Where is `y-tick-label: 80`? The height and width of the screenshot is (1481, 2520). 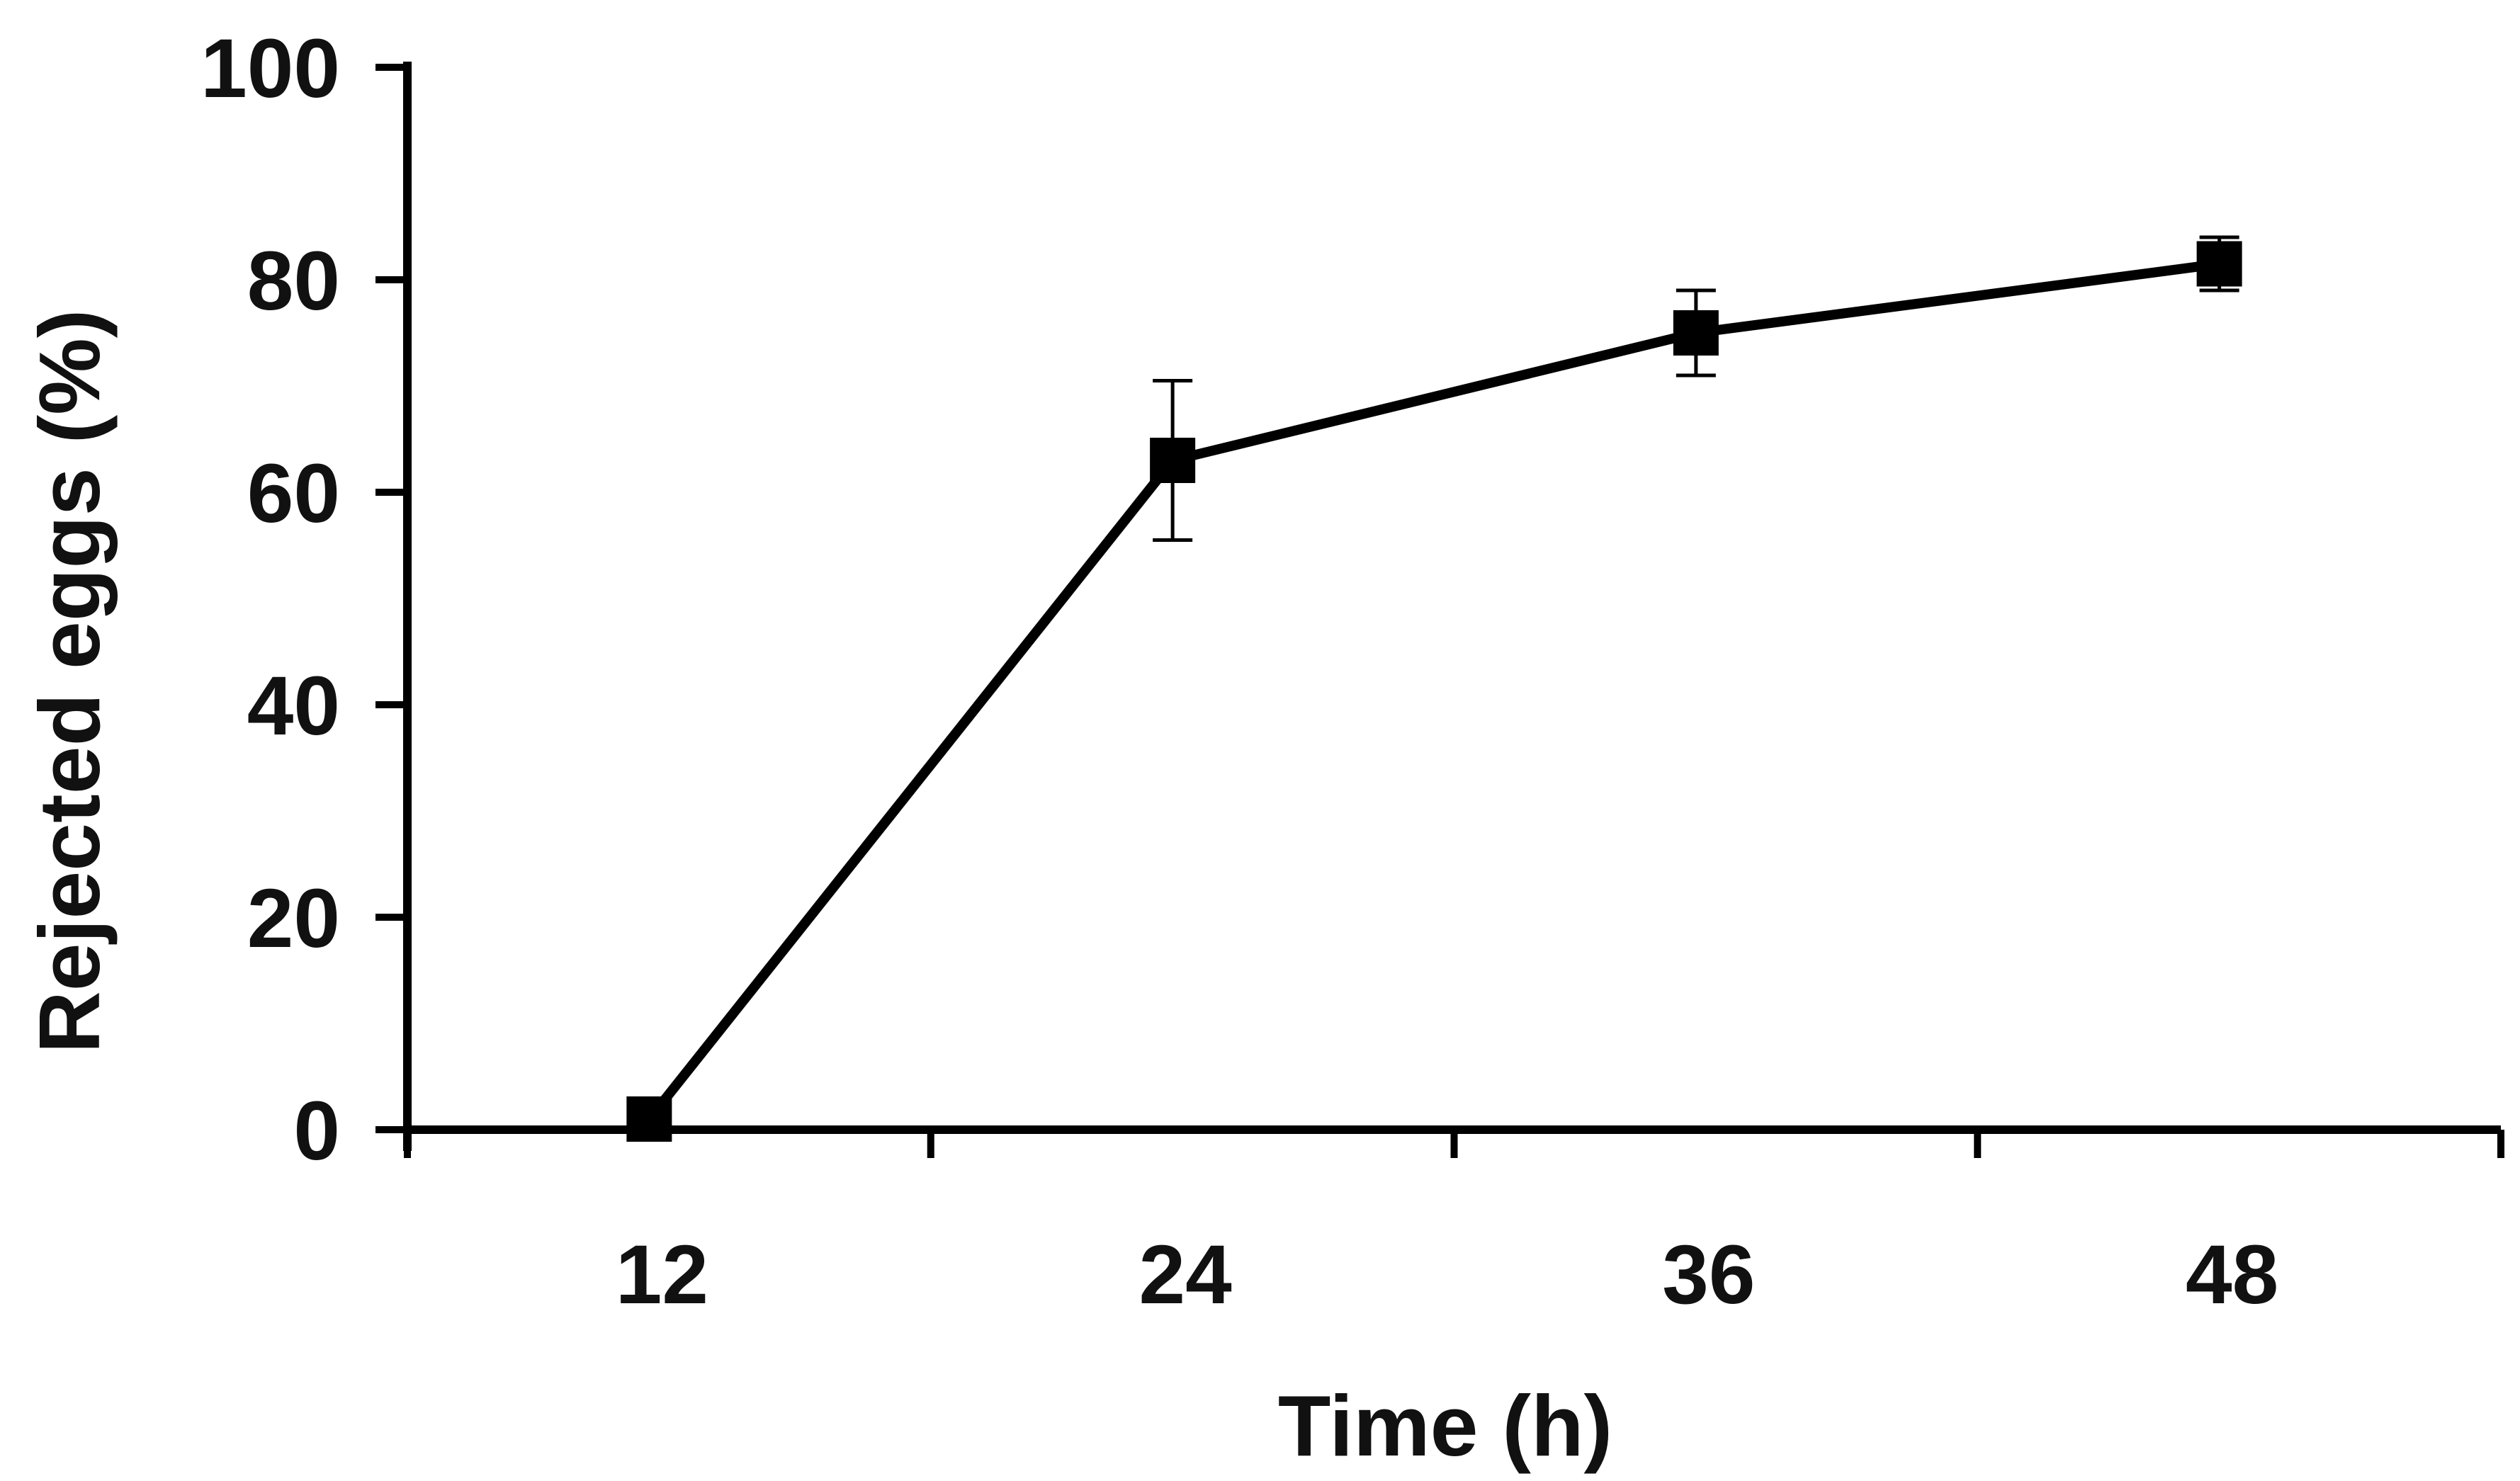 y-tick-label: 80 is located at coordinates (293, 281).